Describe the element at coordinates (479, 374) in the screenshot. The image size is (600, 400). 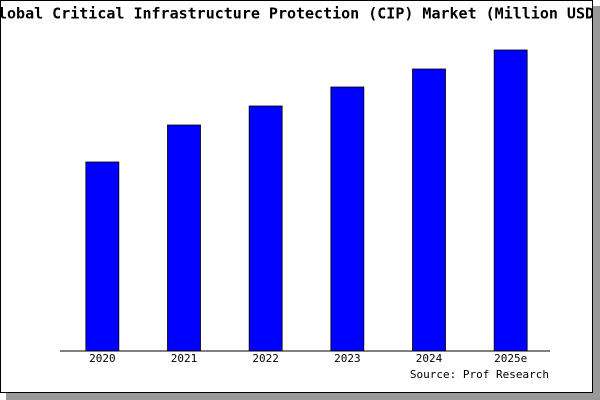
I see `source-note: Source: Prof Research` at that location.